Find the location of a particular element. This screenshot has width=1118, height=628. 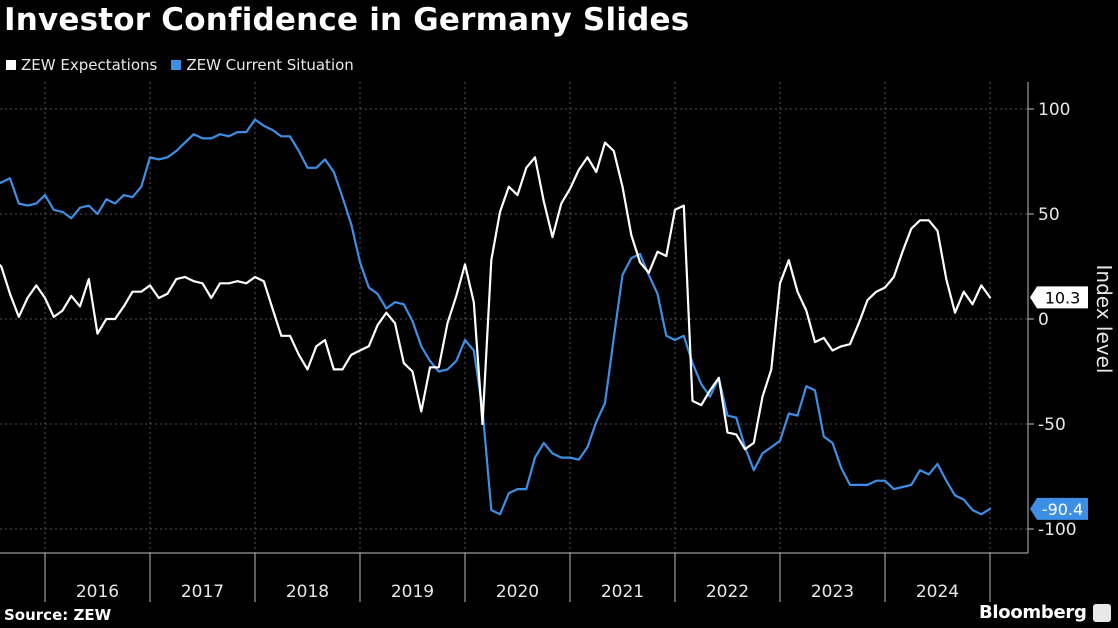

legend-swatch-expectations is located at coordinates (11, 65).